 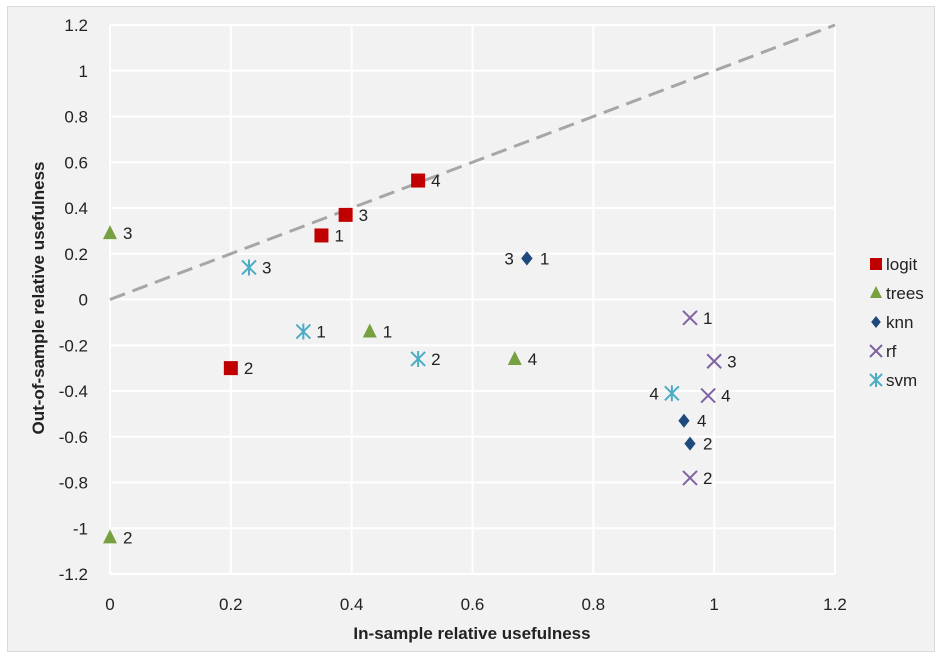 What do you see at coordinates (73, 345) in the screenshot?
I see `y-tick-label: -0.2` at bounding box center [73, 345].